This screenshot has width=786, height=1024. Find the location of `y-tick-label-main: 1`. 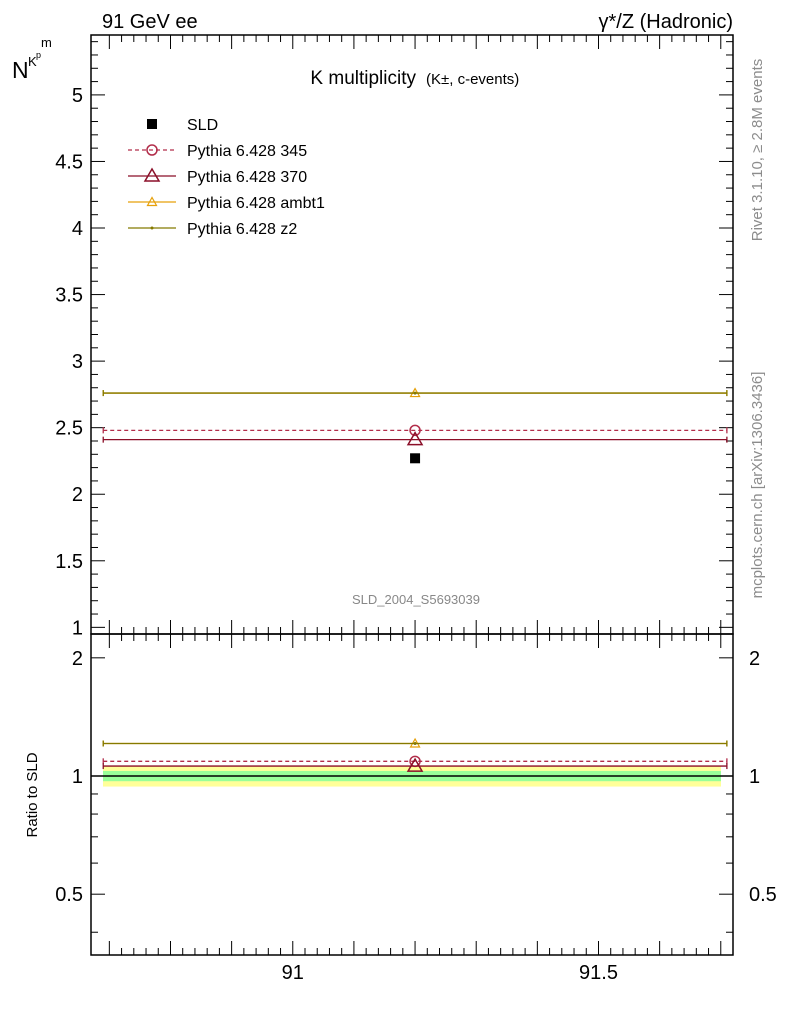

y-tick-label-main: 1 is located at coordinates (77, 628).